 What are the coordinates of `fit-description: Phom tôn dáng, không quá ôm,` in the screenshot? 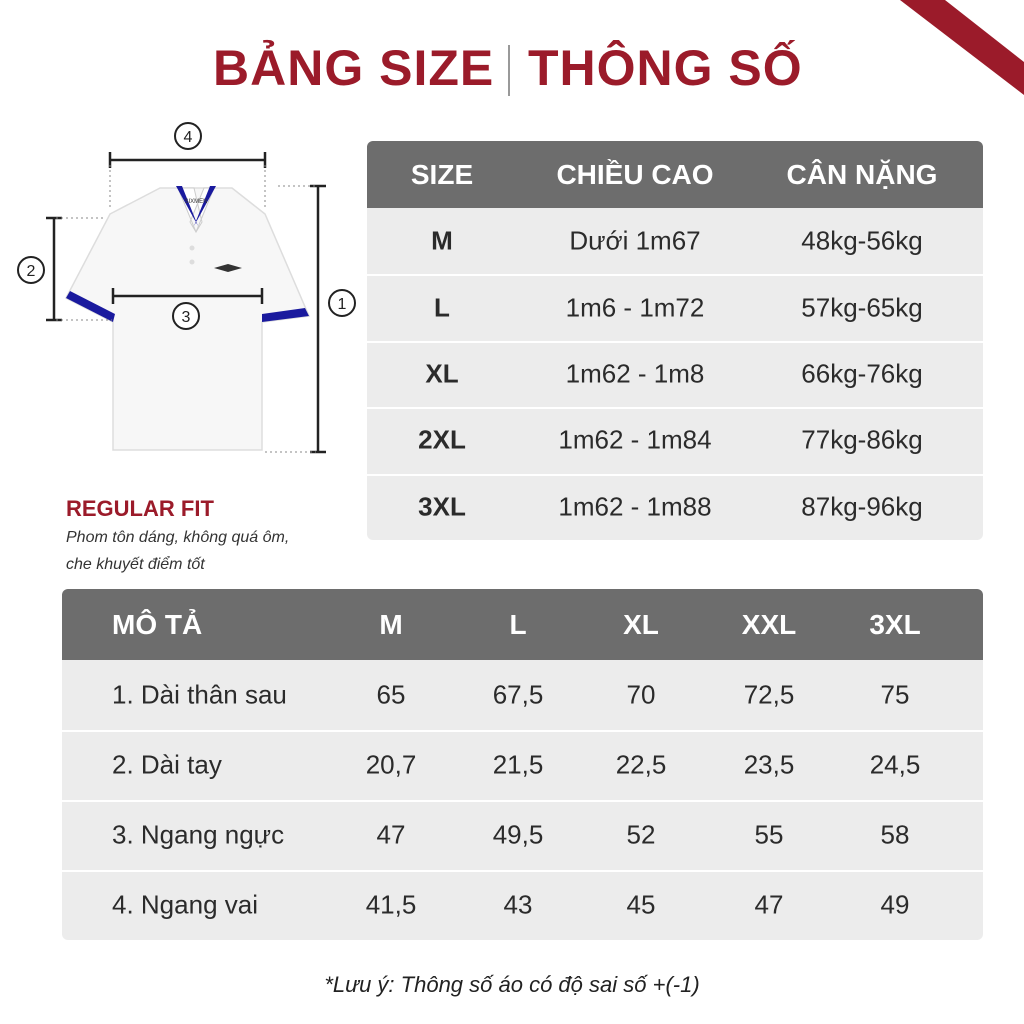 It's located at (178, 537).